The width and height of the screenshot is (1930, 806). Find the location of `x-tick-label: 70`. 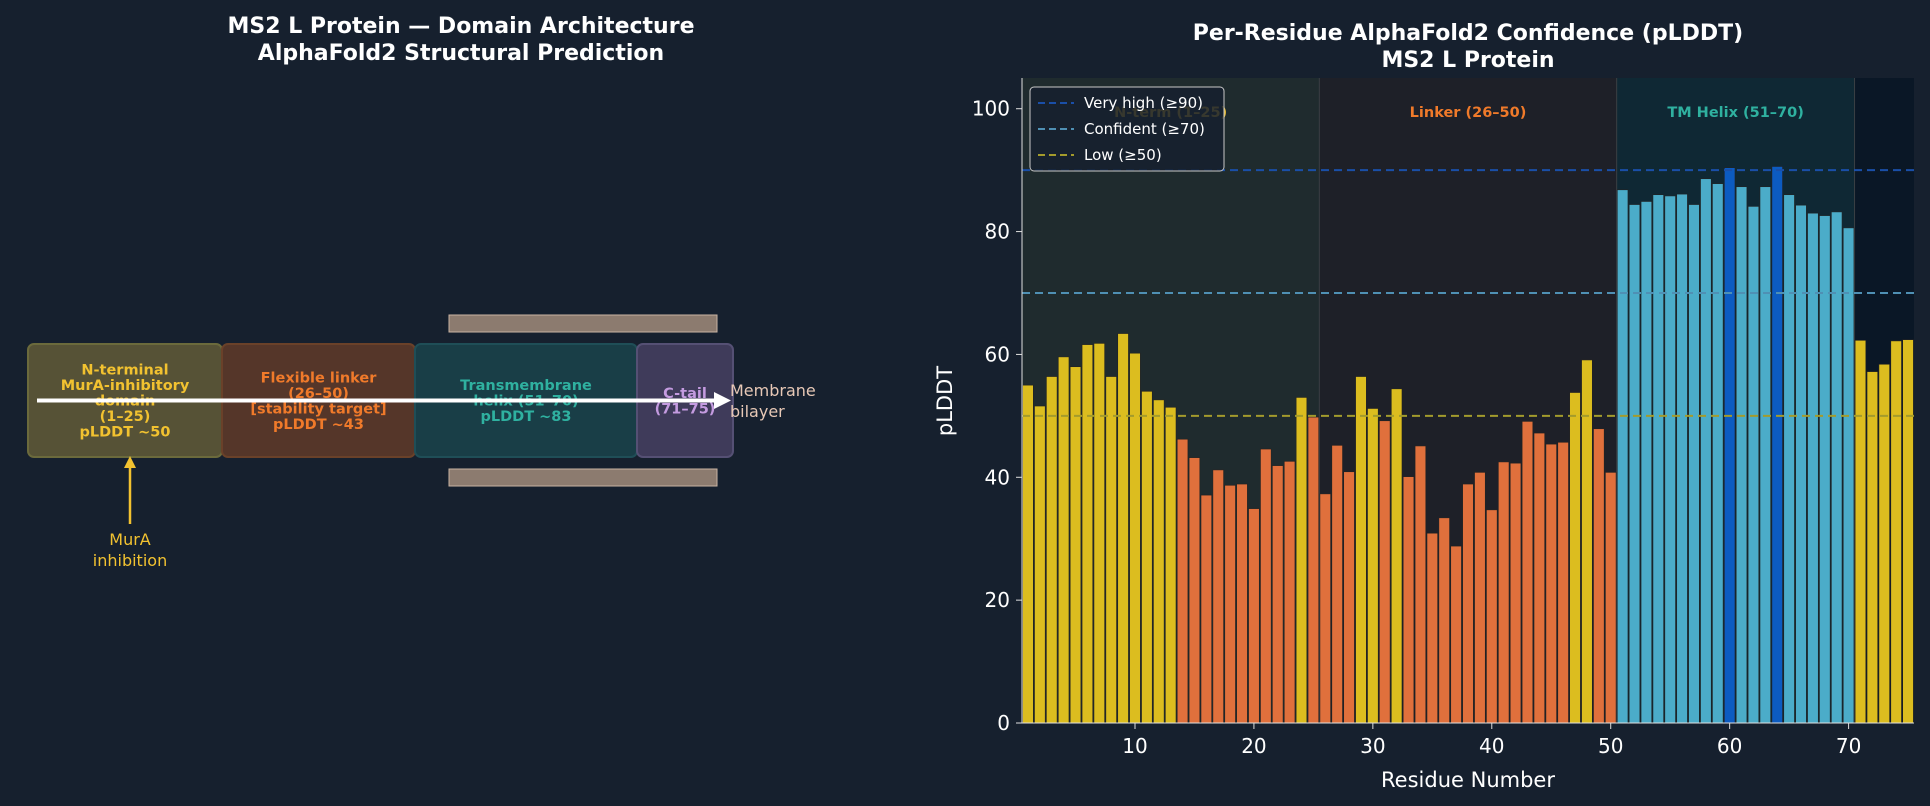

x-tick-label: 70 is located at coordinates (1848, 746).